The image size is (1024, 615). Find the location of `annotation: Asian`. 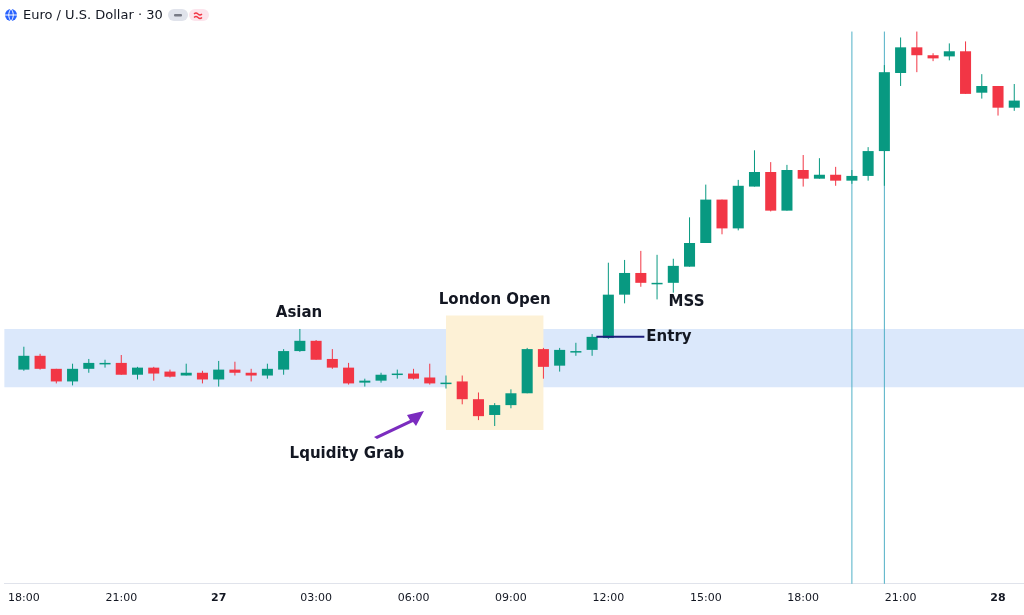

annotation: Asian is located at coordinates (299, 312).